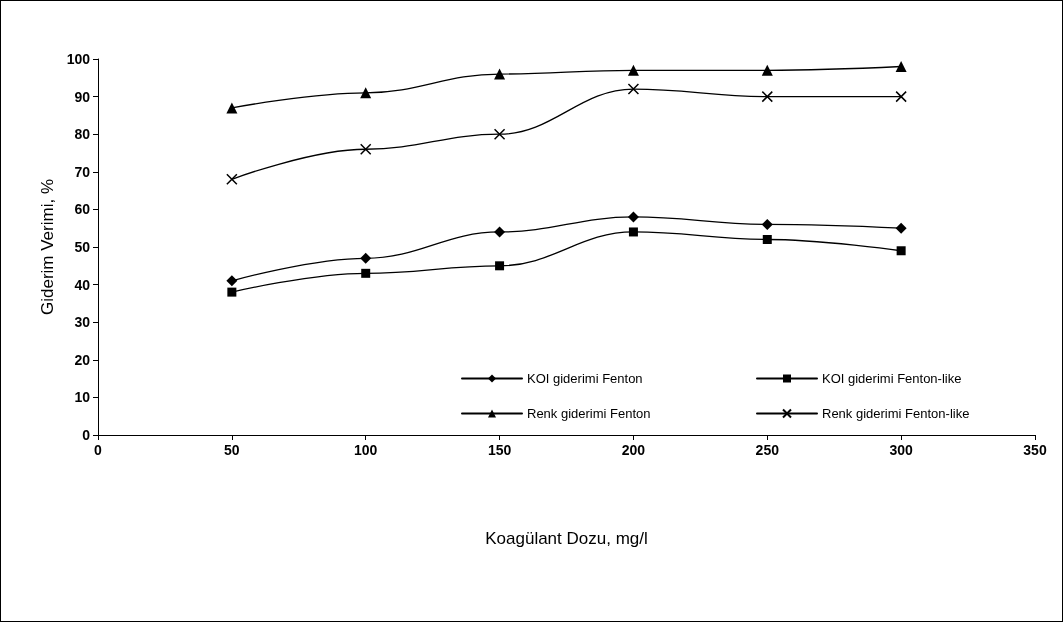 The height and width of the screenshot is (622, 1063). Describe the element at coordinates (82, 322) in the screenshot. I see `y-tick-label: 30` at that location.